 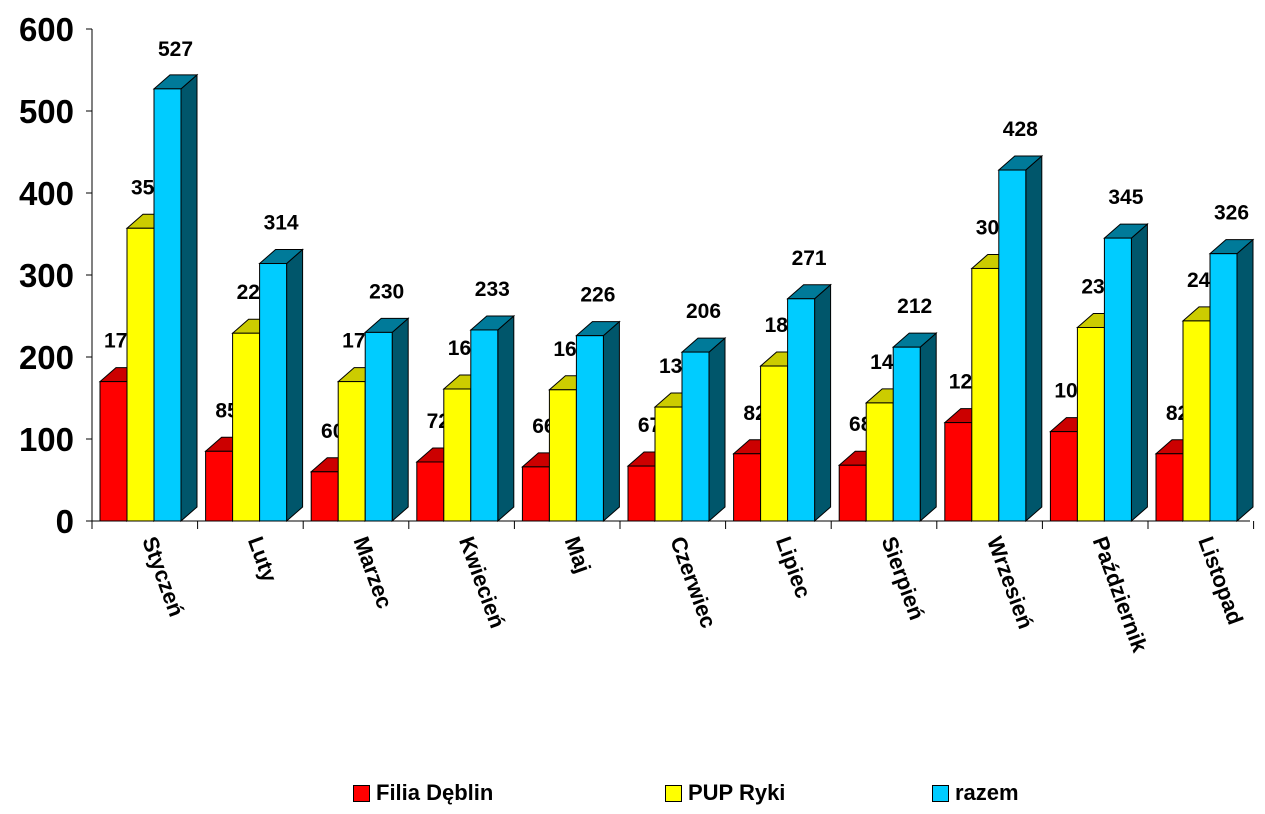 I want to click on data-label: 212, so click(x=914, y=306).